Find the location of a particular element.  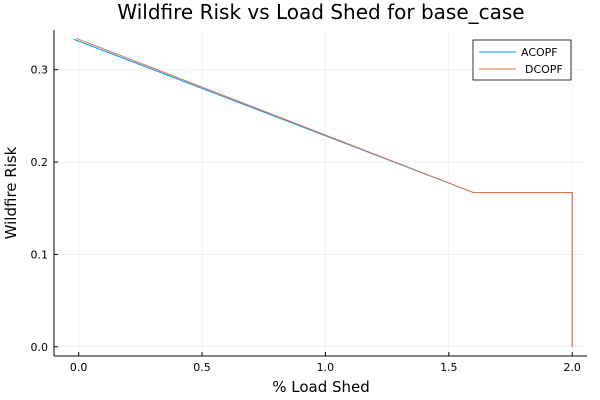

legend-label-dcopf: DCOPF is located at coordinates (544, 69).